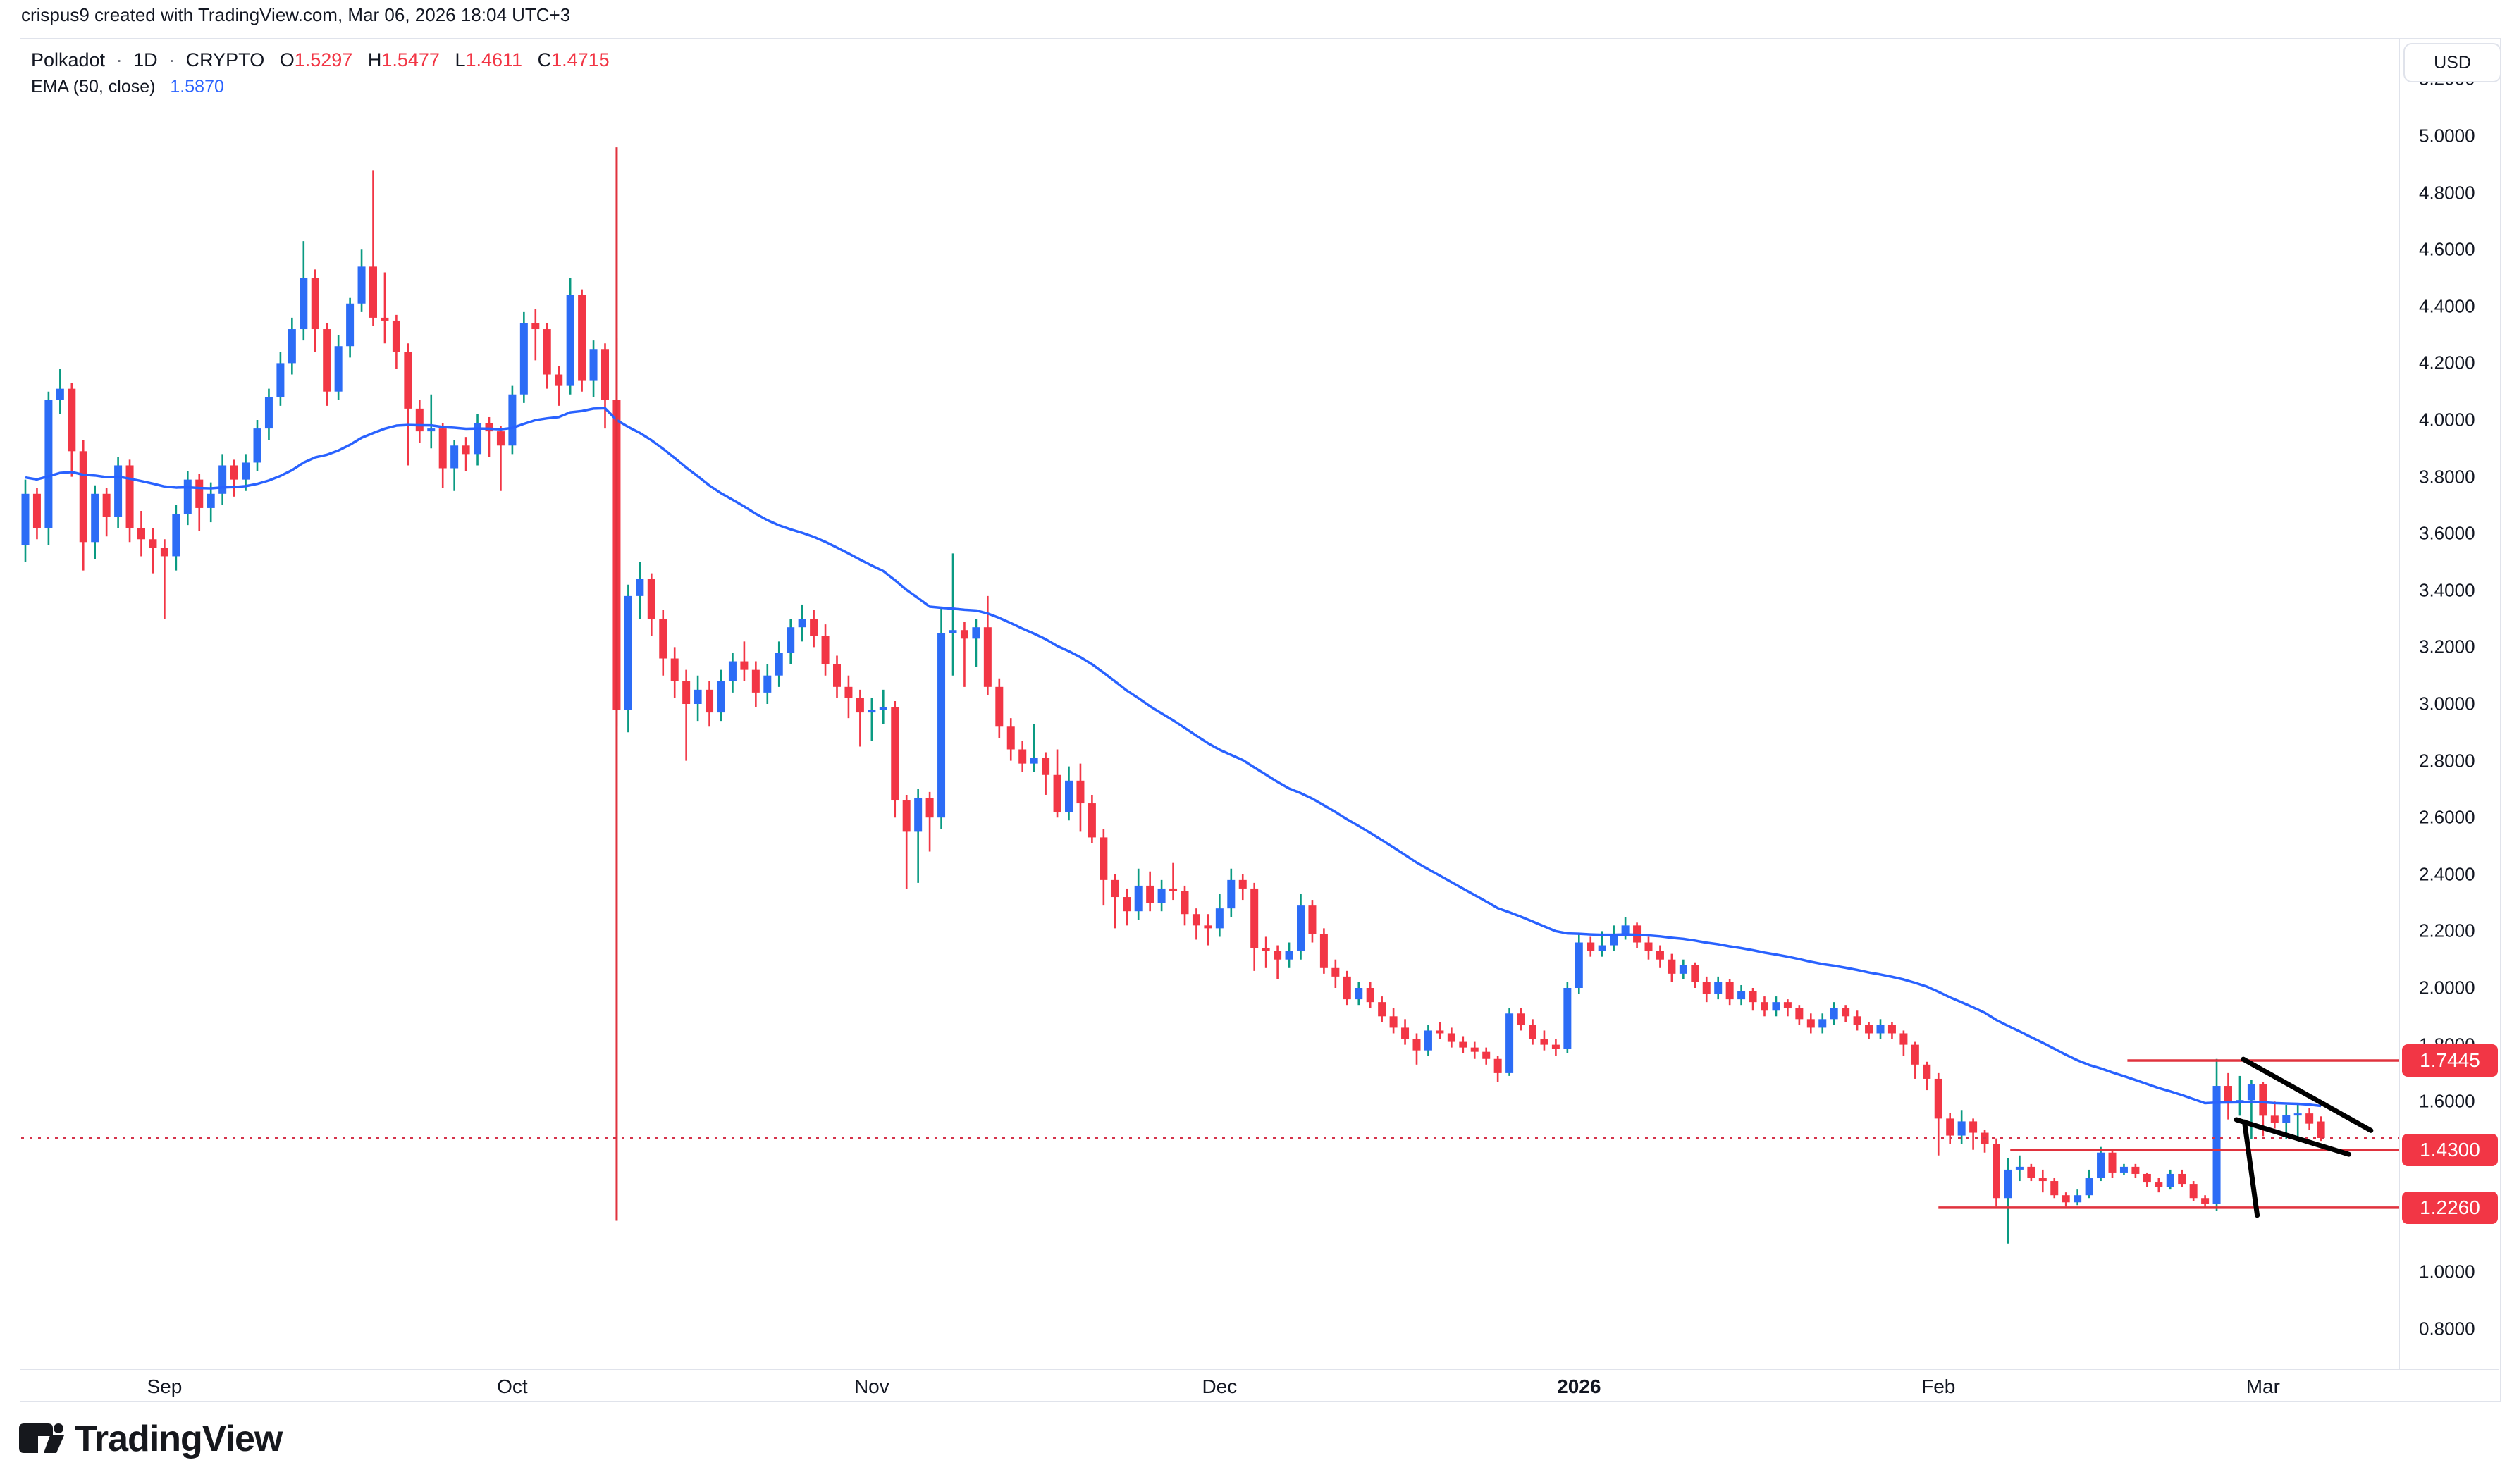 The image size is (2519, 1484). I want to click on price-flag-label: 1.7445, so click(2450, 1060).